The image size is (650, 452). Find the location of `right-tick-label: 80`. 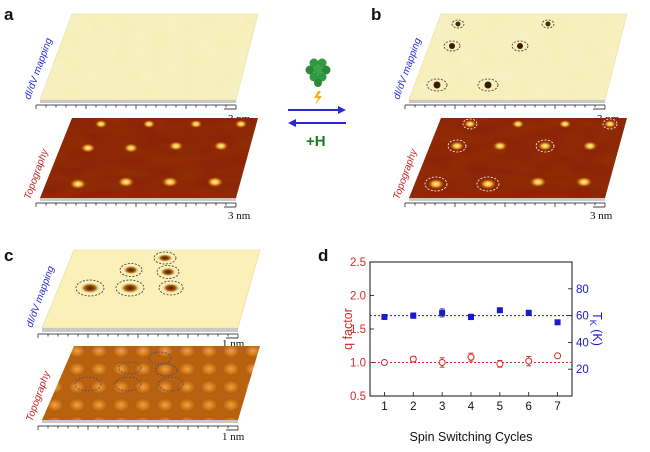

right-tick-label: 80 is located at coordinates (582, 290).